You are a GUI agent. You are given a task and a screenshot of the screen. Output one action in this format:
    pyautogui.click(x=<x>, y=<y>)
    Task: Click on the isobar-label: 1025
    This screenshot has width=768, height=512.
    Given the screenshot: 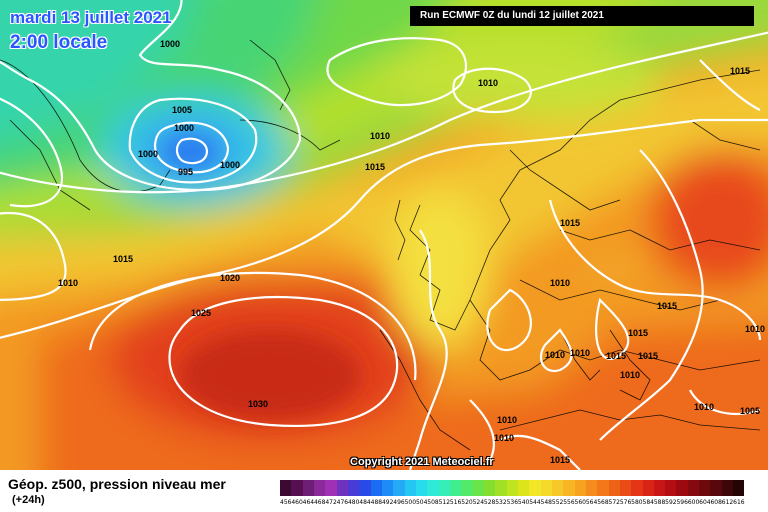 What is the action you would take?
    pyautogui.click(x=201, y=313)
    